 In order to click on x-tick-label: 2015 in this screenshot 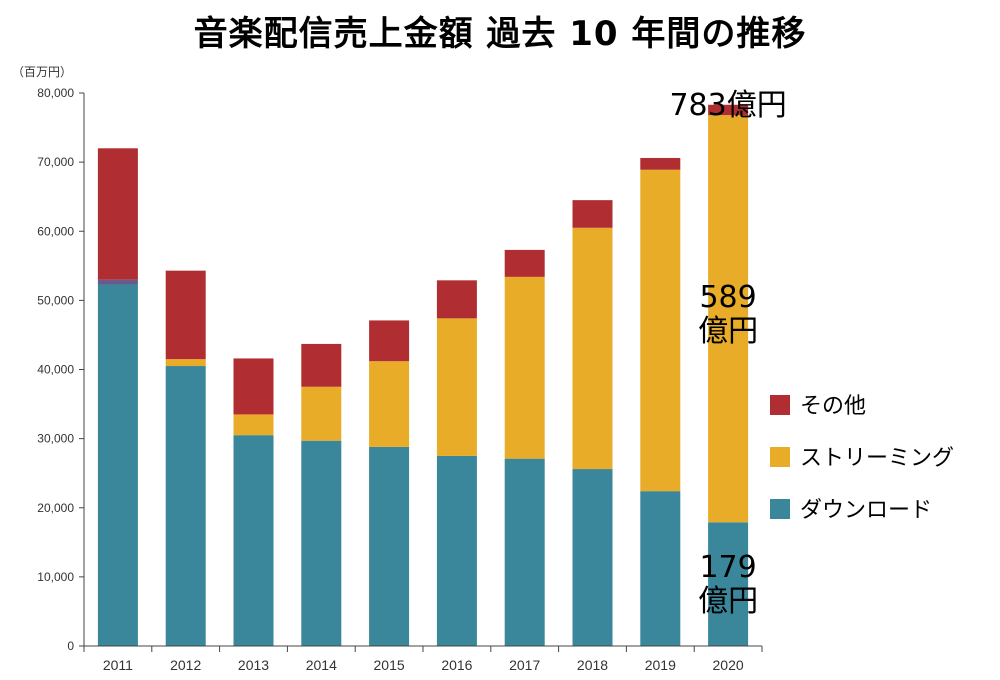, I will do `click(389, 665)`.